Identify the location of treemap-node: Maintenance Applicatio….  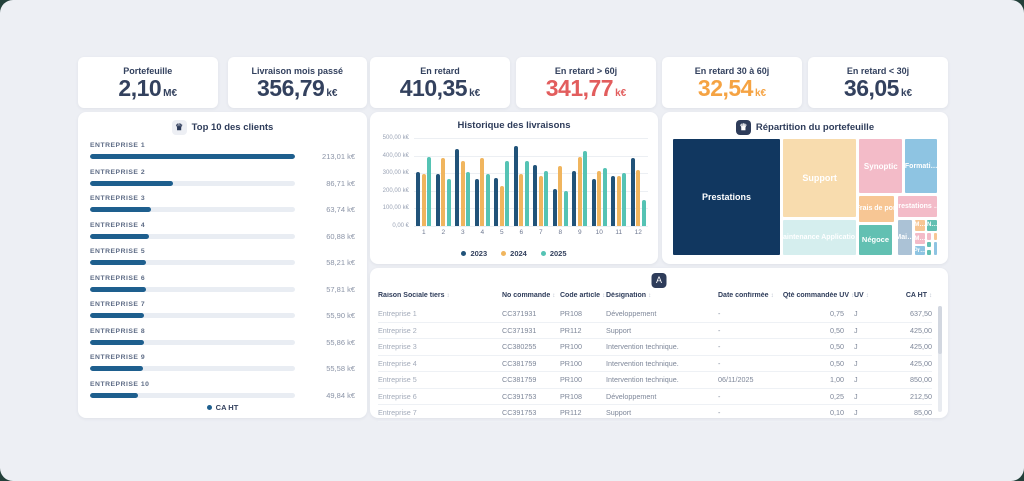
(820, 237).